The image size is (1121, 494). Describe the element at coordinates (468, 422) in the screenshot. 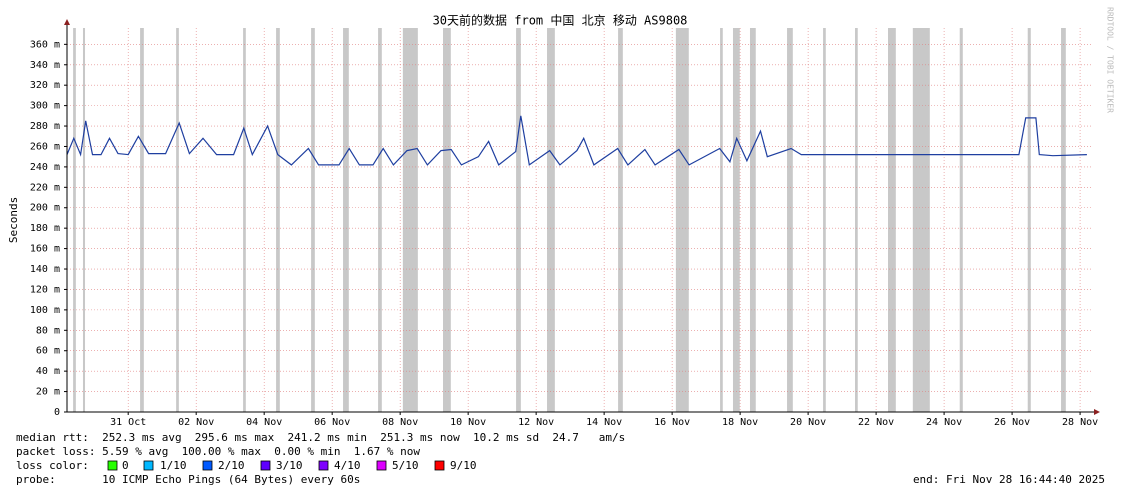

I see `x-tick-label: 10 Nov` at that location.